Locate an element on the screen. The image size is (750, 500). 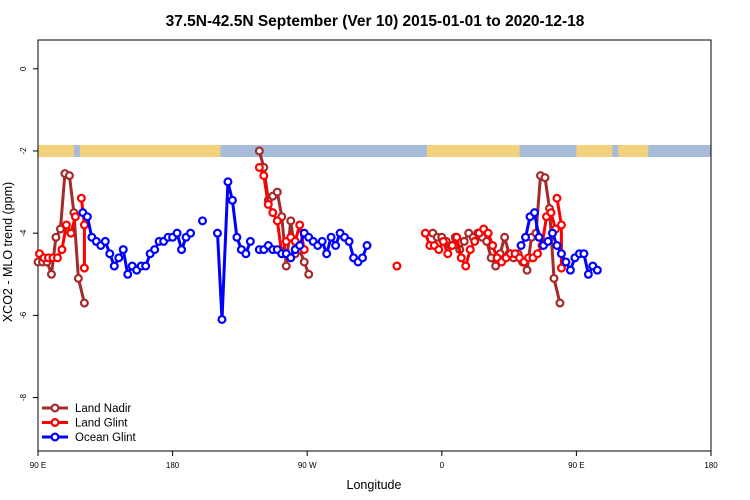
y-tick-label: -6 is located at coordinates (23, 315).